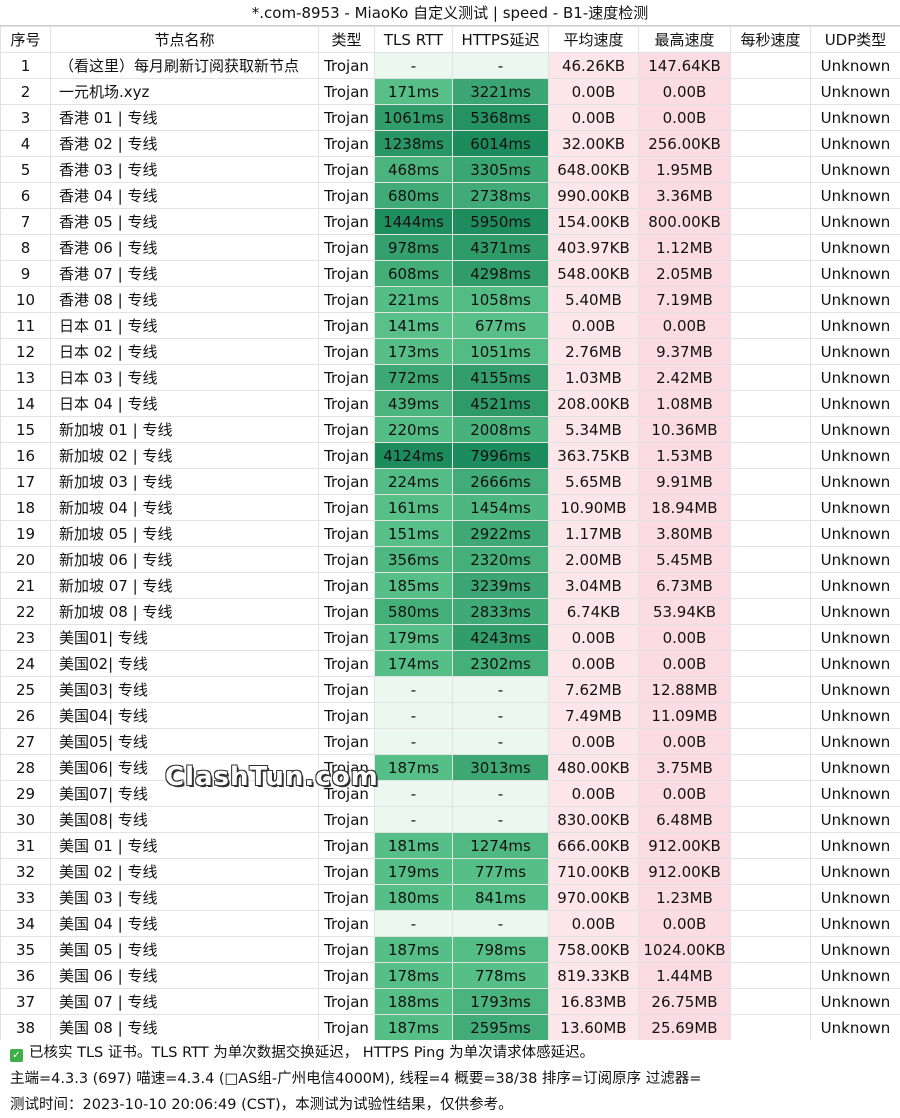 This screenshot has height=1118, width=900. What do you see at coordinates (593, 949) in the screenshot?
I see `cell: 758.00KB` at bounding box center [593, 949].